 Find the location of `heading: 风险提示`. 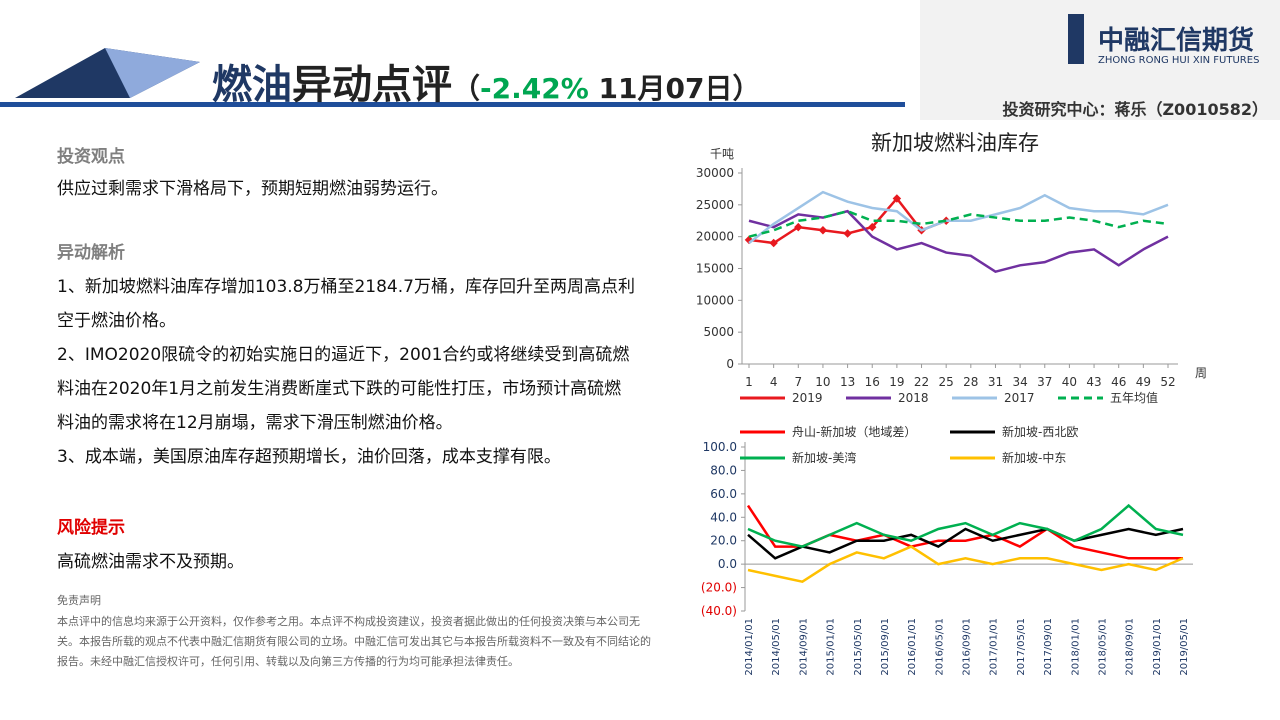

heading: 风险提示 is located at coordinates (91, 528).